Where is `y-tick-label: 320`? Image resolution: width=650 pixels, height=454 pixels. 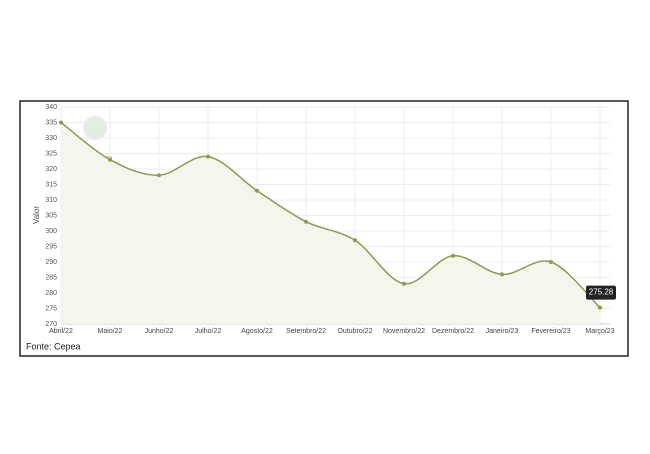 y-tick-label: 320 is located at coordinates (51, 169).